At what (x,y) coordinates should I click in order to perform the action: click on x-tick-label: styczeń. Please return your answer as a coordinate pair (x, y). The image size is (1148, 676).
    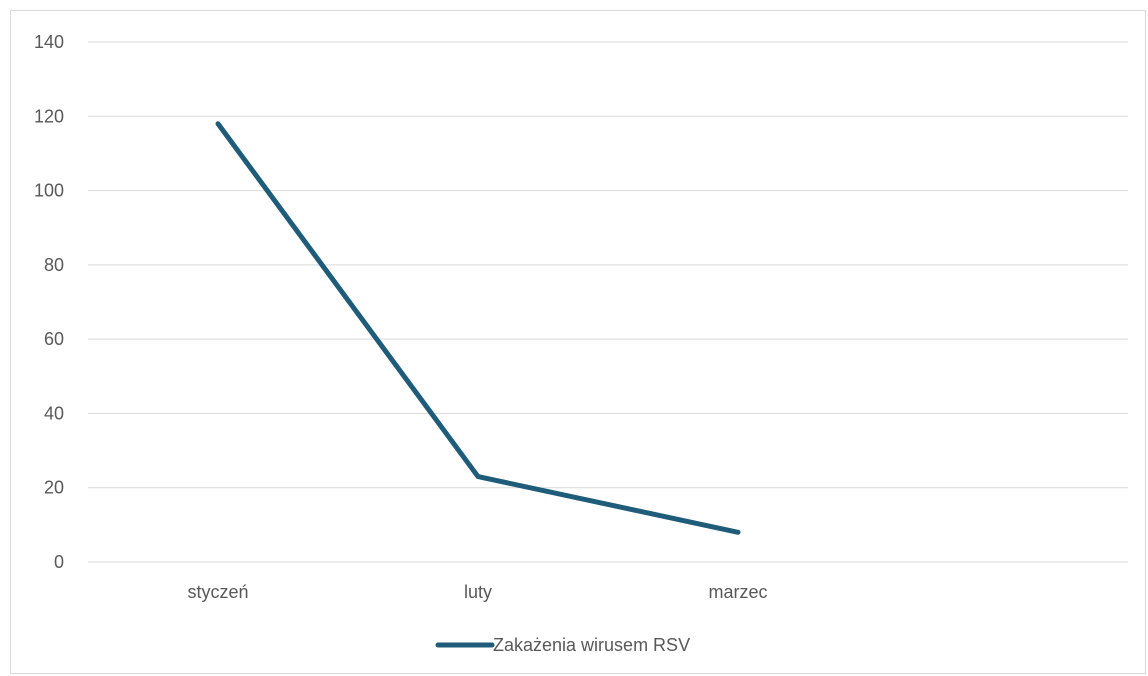
    Looking at the image, I should click on (217, 592).